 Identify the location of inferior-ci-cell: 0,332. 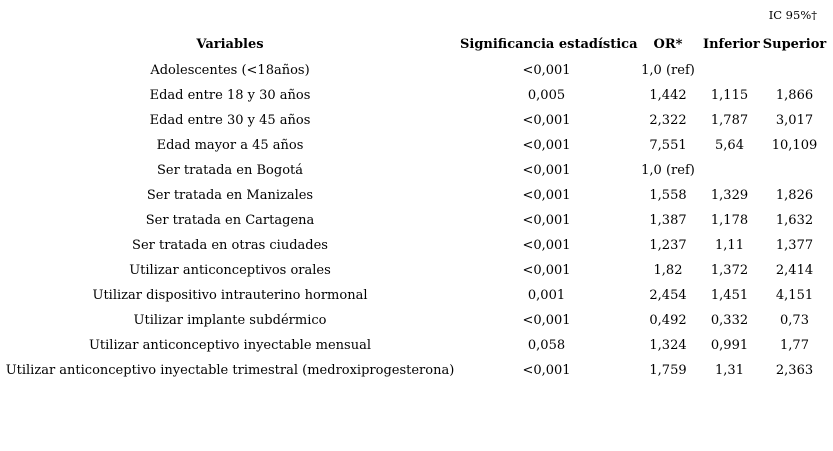
(729, 320).